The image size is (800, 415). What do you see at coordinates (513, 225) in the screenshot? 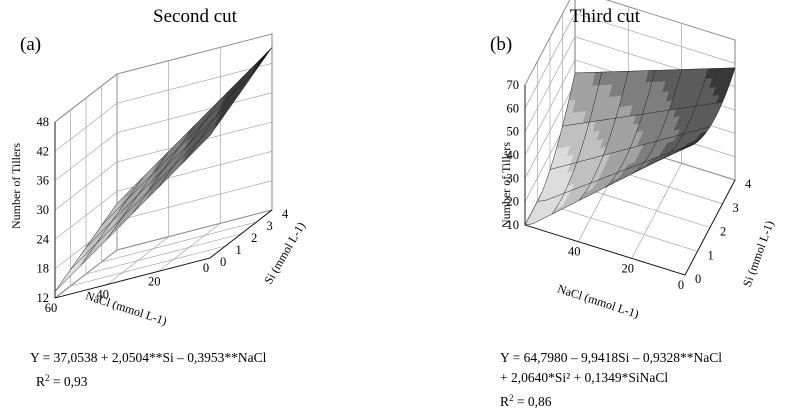
I see `z-tick-label: 10` at bounding box center [513, 225].